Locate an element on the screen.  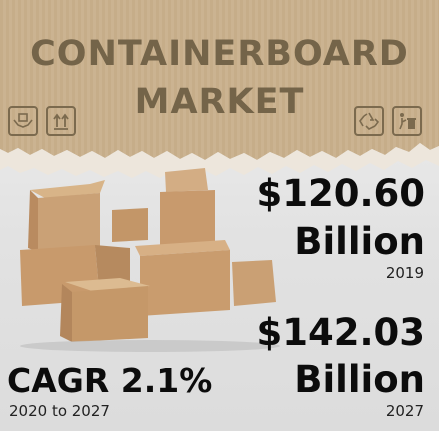
dispose-bin-icon is located at coordinates (407, 121).